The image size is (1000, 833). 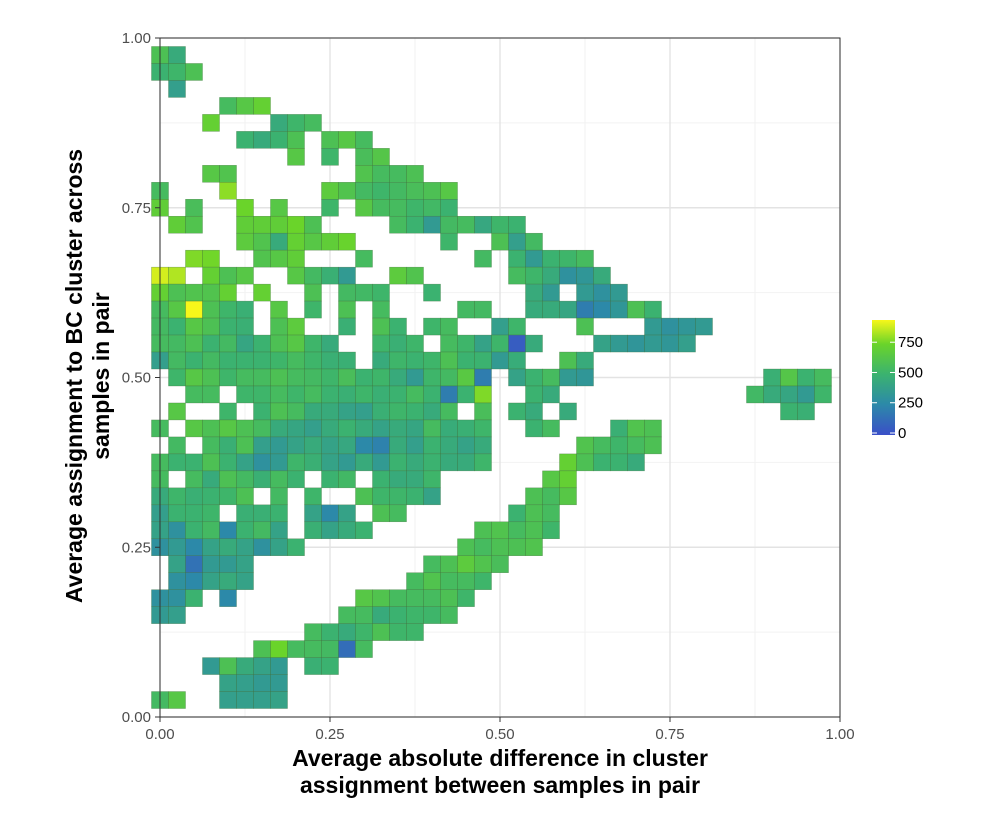 What do you see at coordinates (500, 785) in the screenshot?
I see `x-axis-title-line-2: assignment between samples in pair` at bounding box center [500, 785].